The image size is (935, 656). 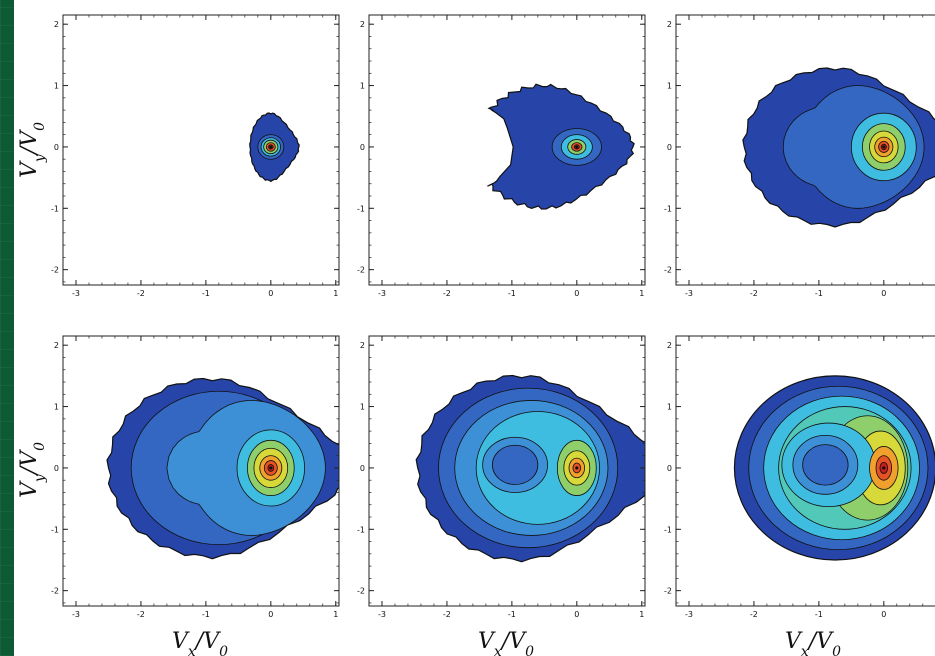 What do you see at coordinates (200, 642) in the screenshot?
I see `x-axis-title-left: Vx/V0` at bounding box center [200, 642].